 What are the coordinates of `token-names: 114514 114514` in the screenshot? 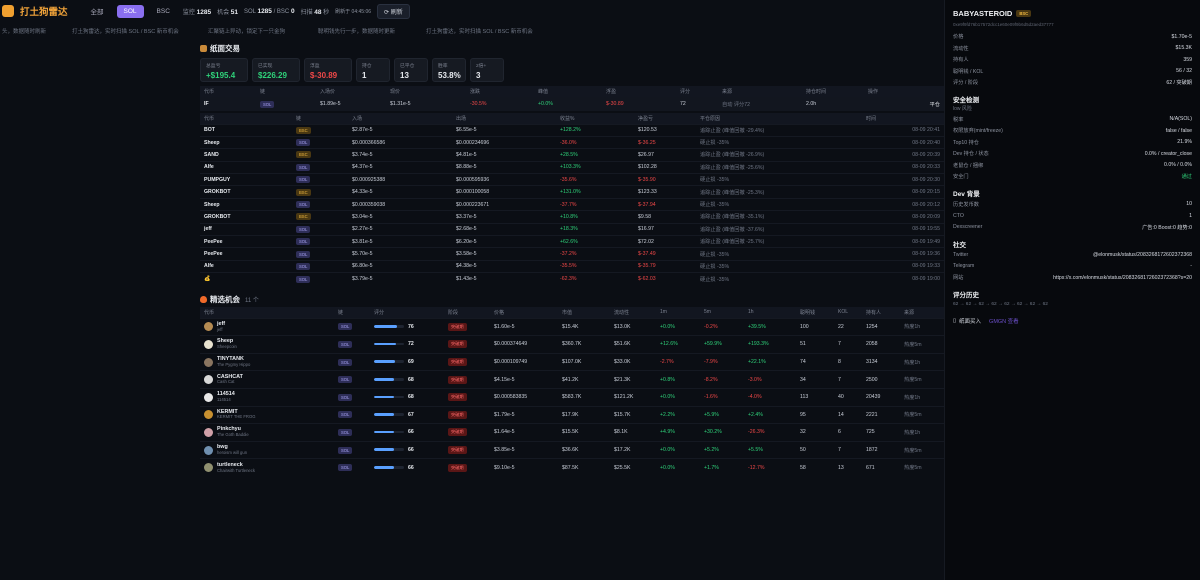 It's located at (226, 397).